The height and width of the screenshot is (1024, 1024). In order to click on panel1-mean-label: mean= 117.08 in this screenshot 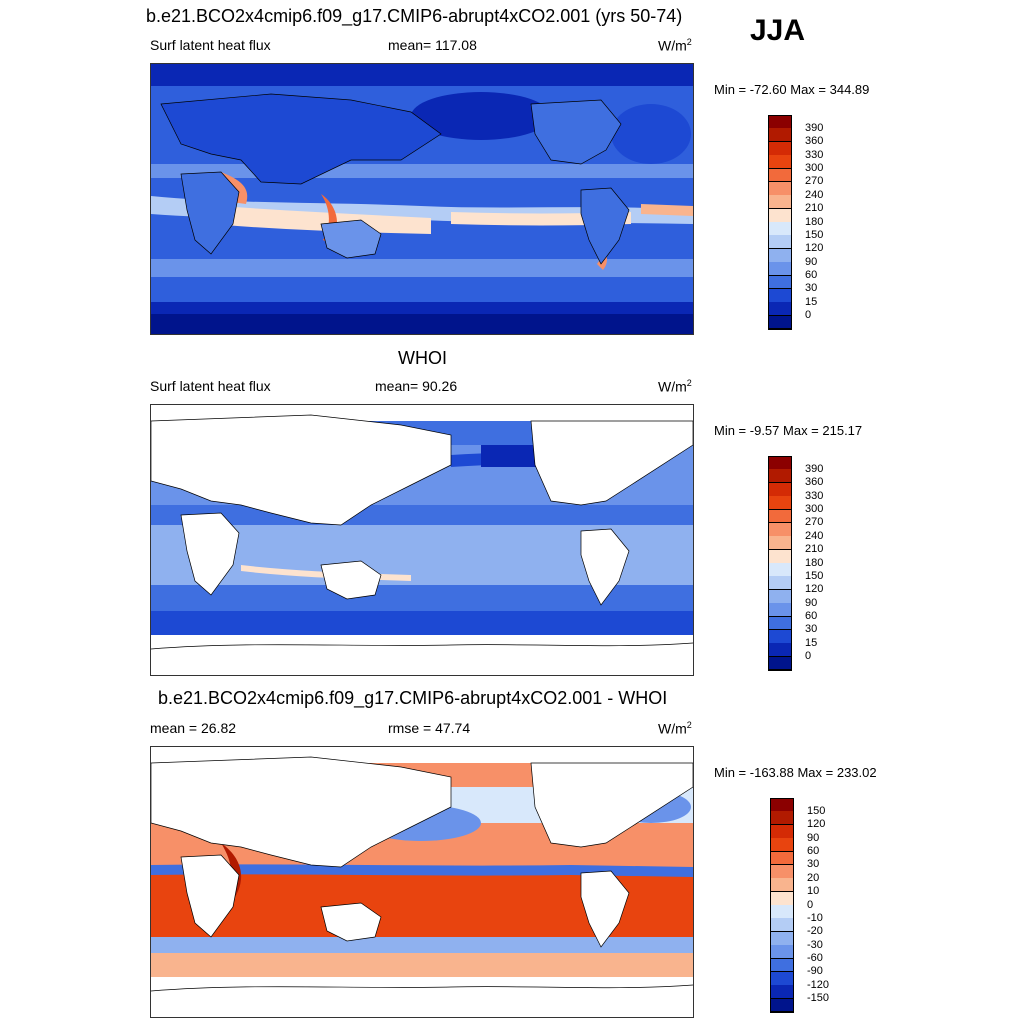, I will do `click(432, 45)`.